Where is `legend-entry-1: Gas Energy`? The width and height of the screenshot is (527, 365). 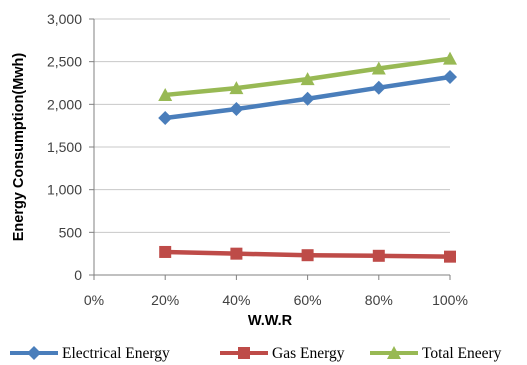 legend-entry-1: Gas Energy is located at coordinates (308, 353).